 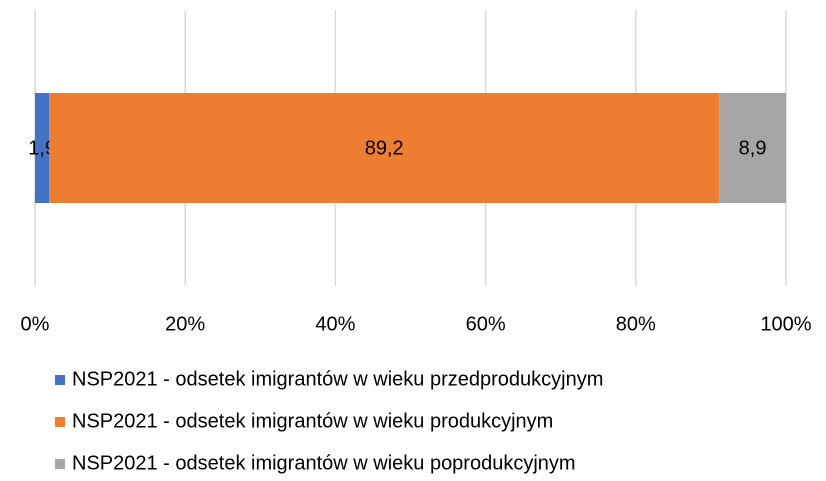 What do you see at coordinates (636, 324) in the screenshot?
I see `x-tick-label: 80%` at bounding box center [636, 324].